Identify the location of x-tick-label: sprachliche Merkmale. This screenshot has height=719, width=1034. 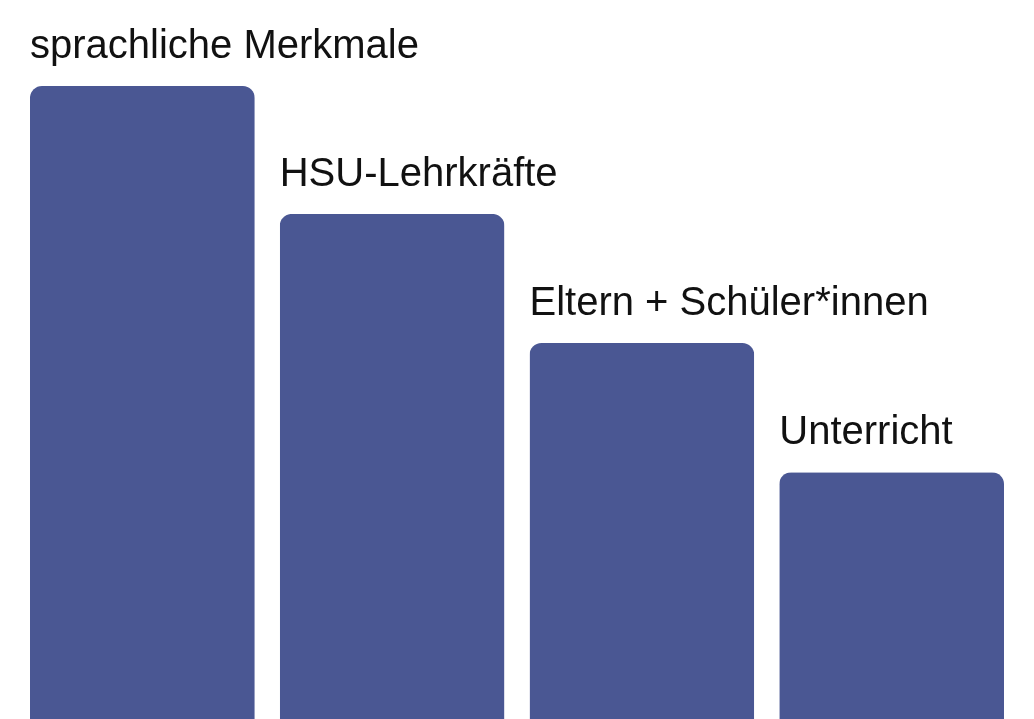
(224, 44).